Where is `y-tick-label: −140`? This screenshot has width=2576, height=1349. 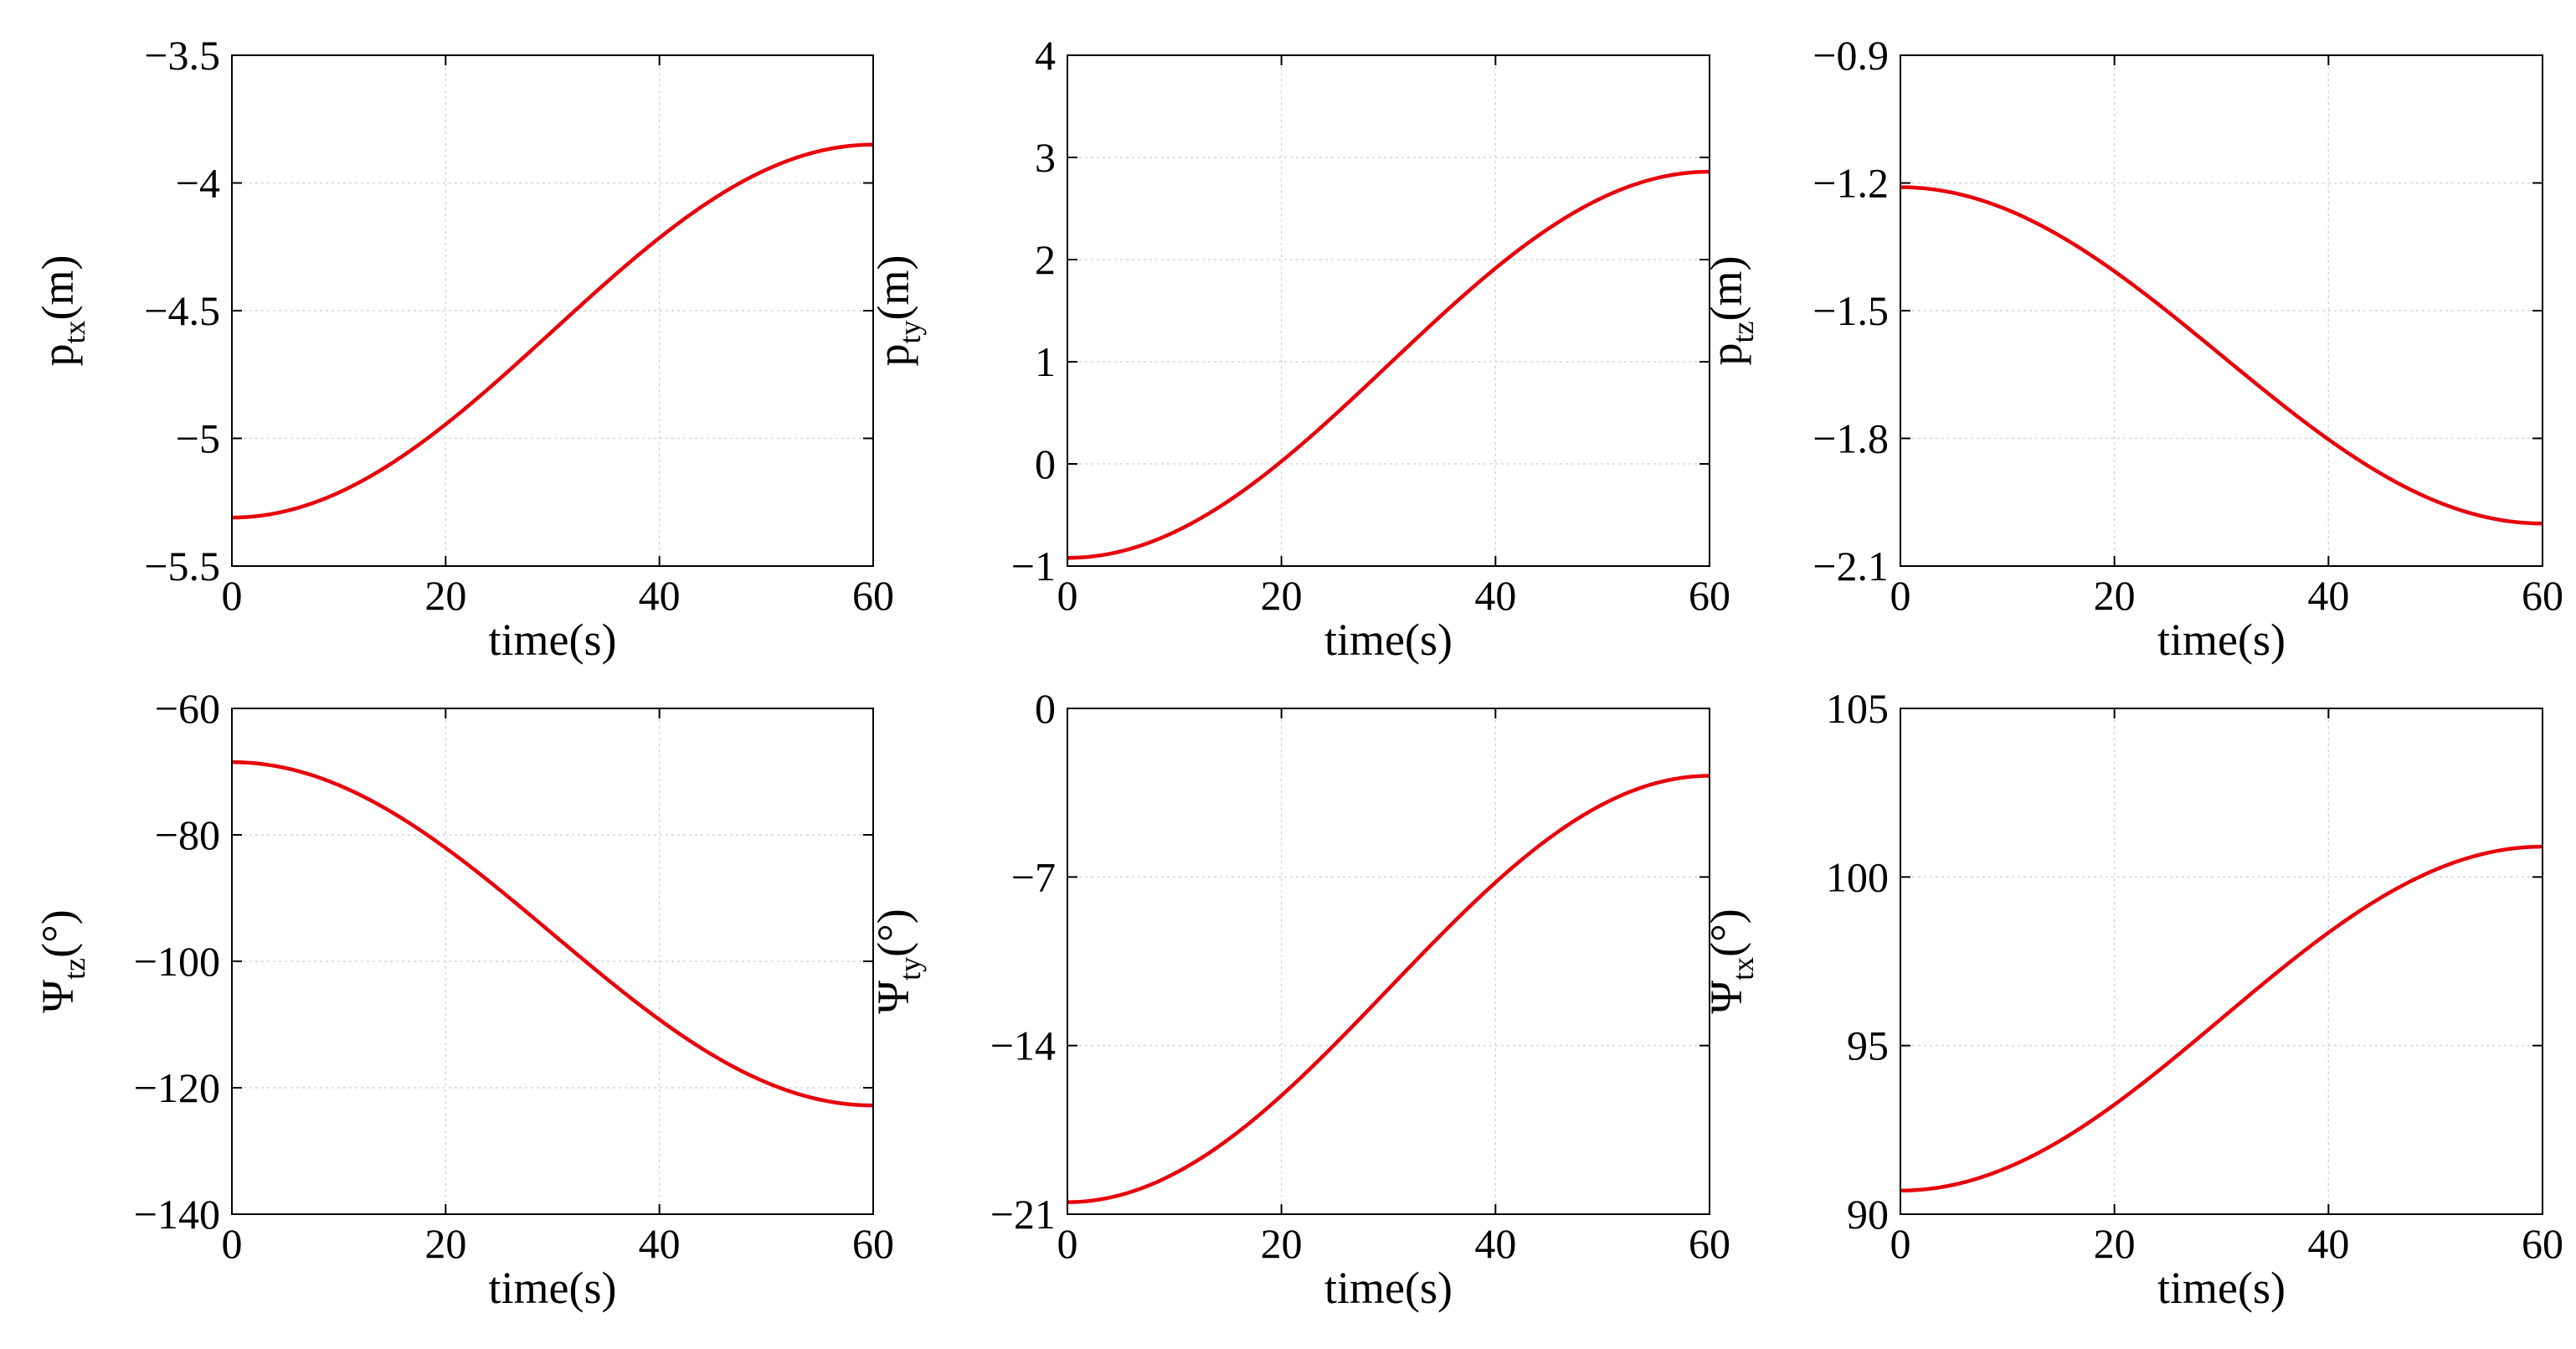
y-tick-label: −140 is located at coordinates (177, 1214).